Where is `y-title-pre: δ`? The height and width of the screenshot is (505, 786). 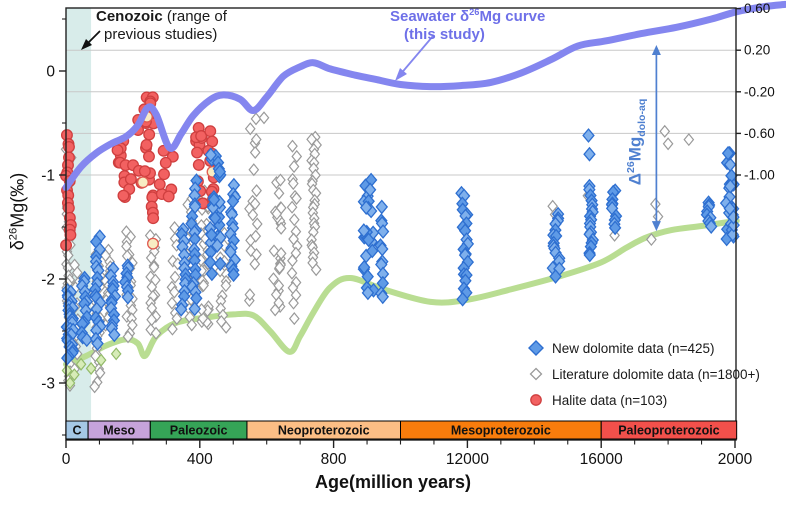 y-title-pre: δ is located at coordinates (17, 245).